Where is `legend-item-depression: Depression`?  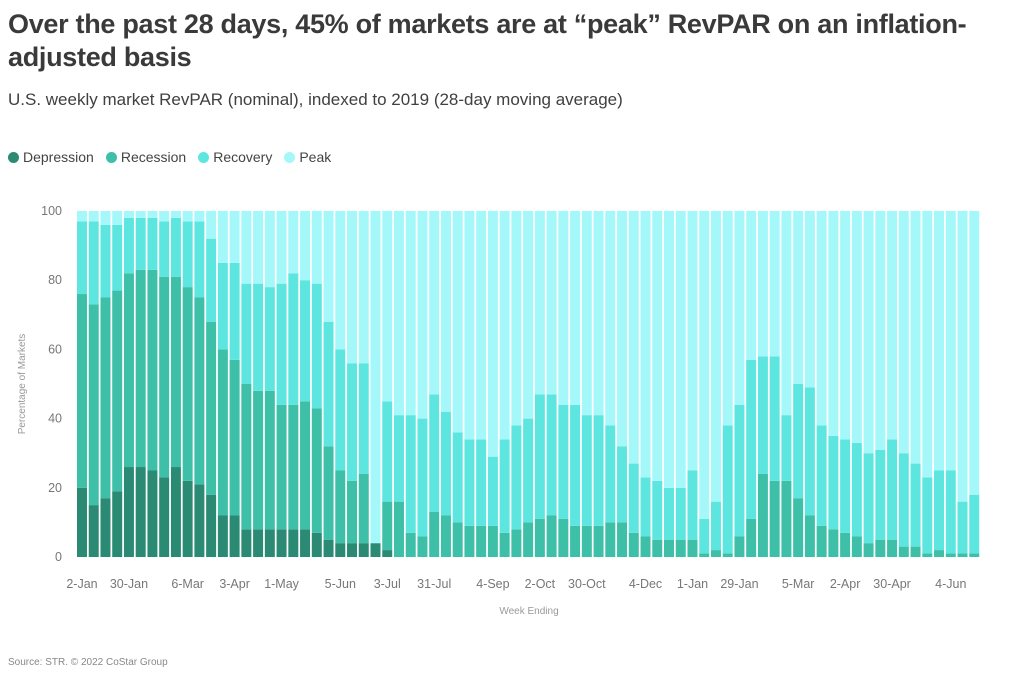 legend-item-depression: Depression is located at coordinates (51, 157).